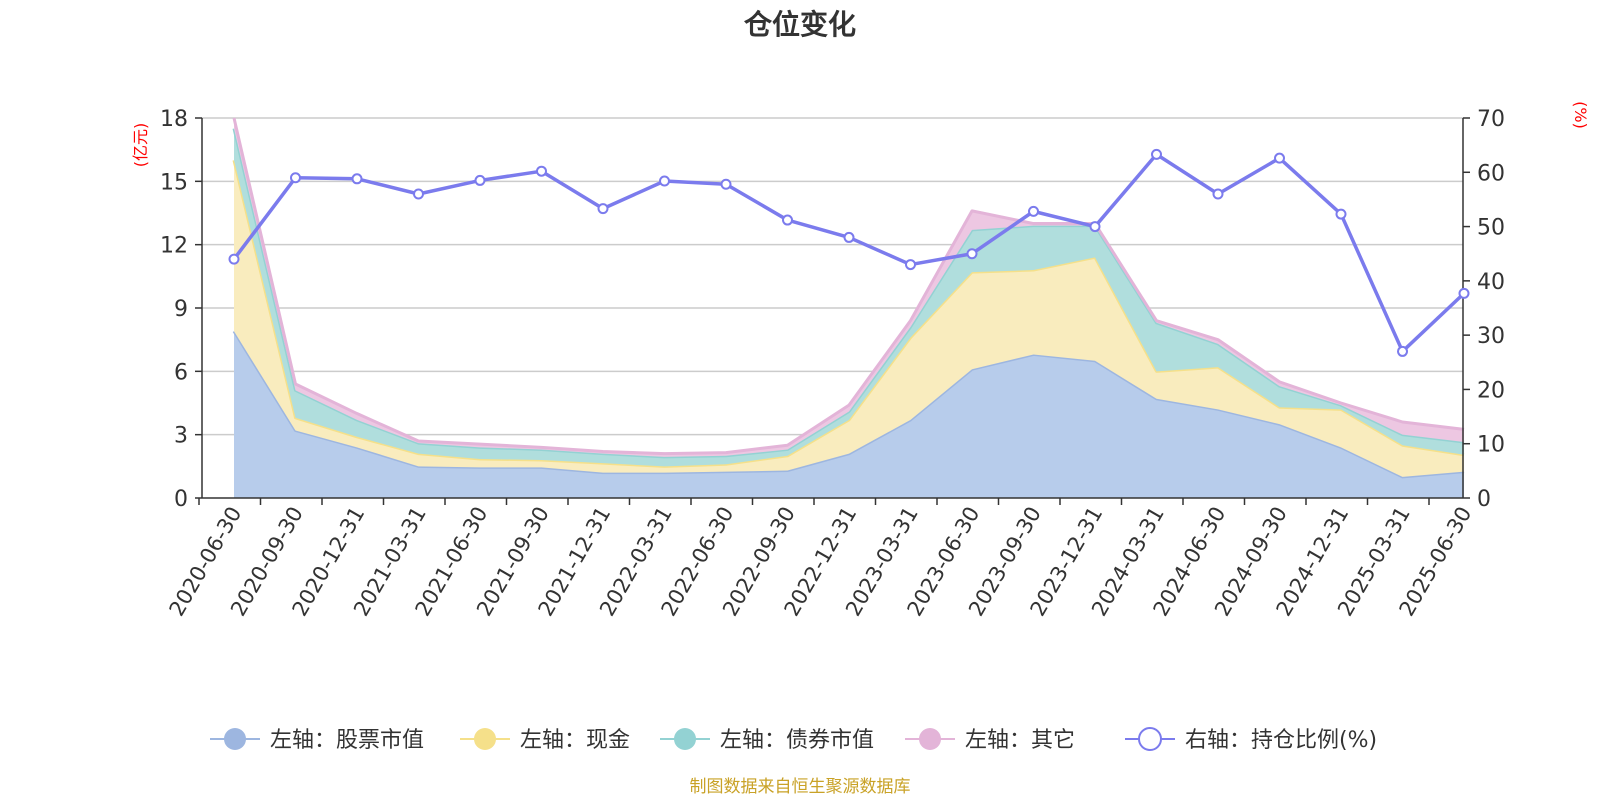 The height and width of the screenshot is (800, 1600). I want to click on right-tick-label: 70, so click(1491, 119).